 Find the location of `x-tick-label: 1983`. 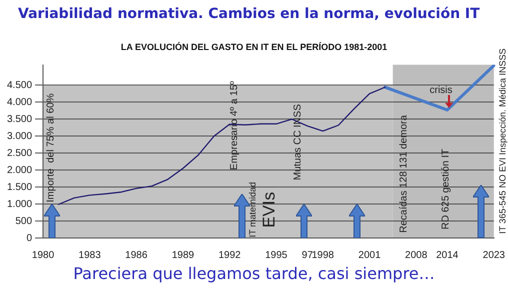

x-tick-label: 1983 is located at coordinates (90, 255).